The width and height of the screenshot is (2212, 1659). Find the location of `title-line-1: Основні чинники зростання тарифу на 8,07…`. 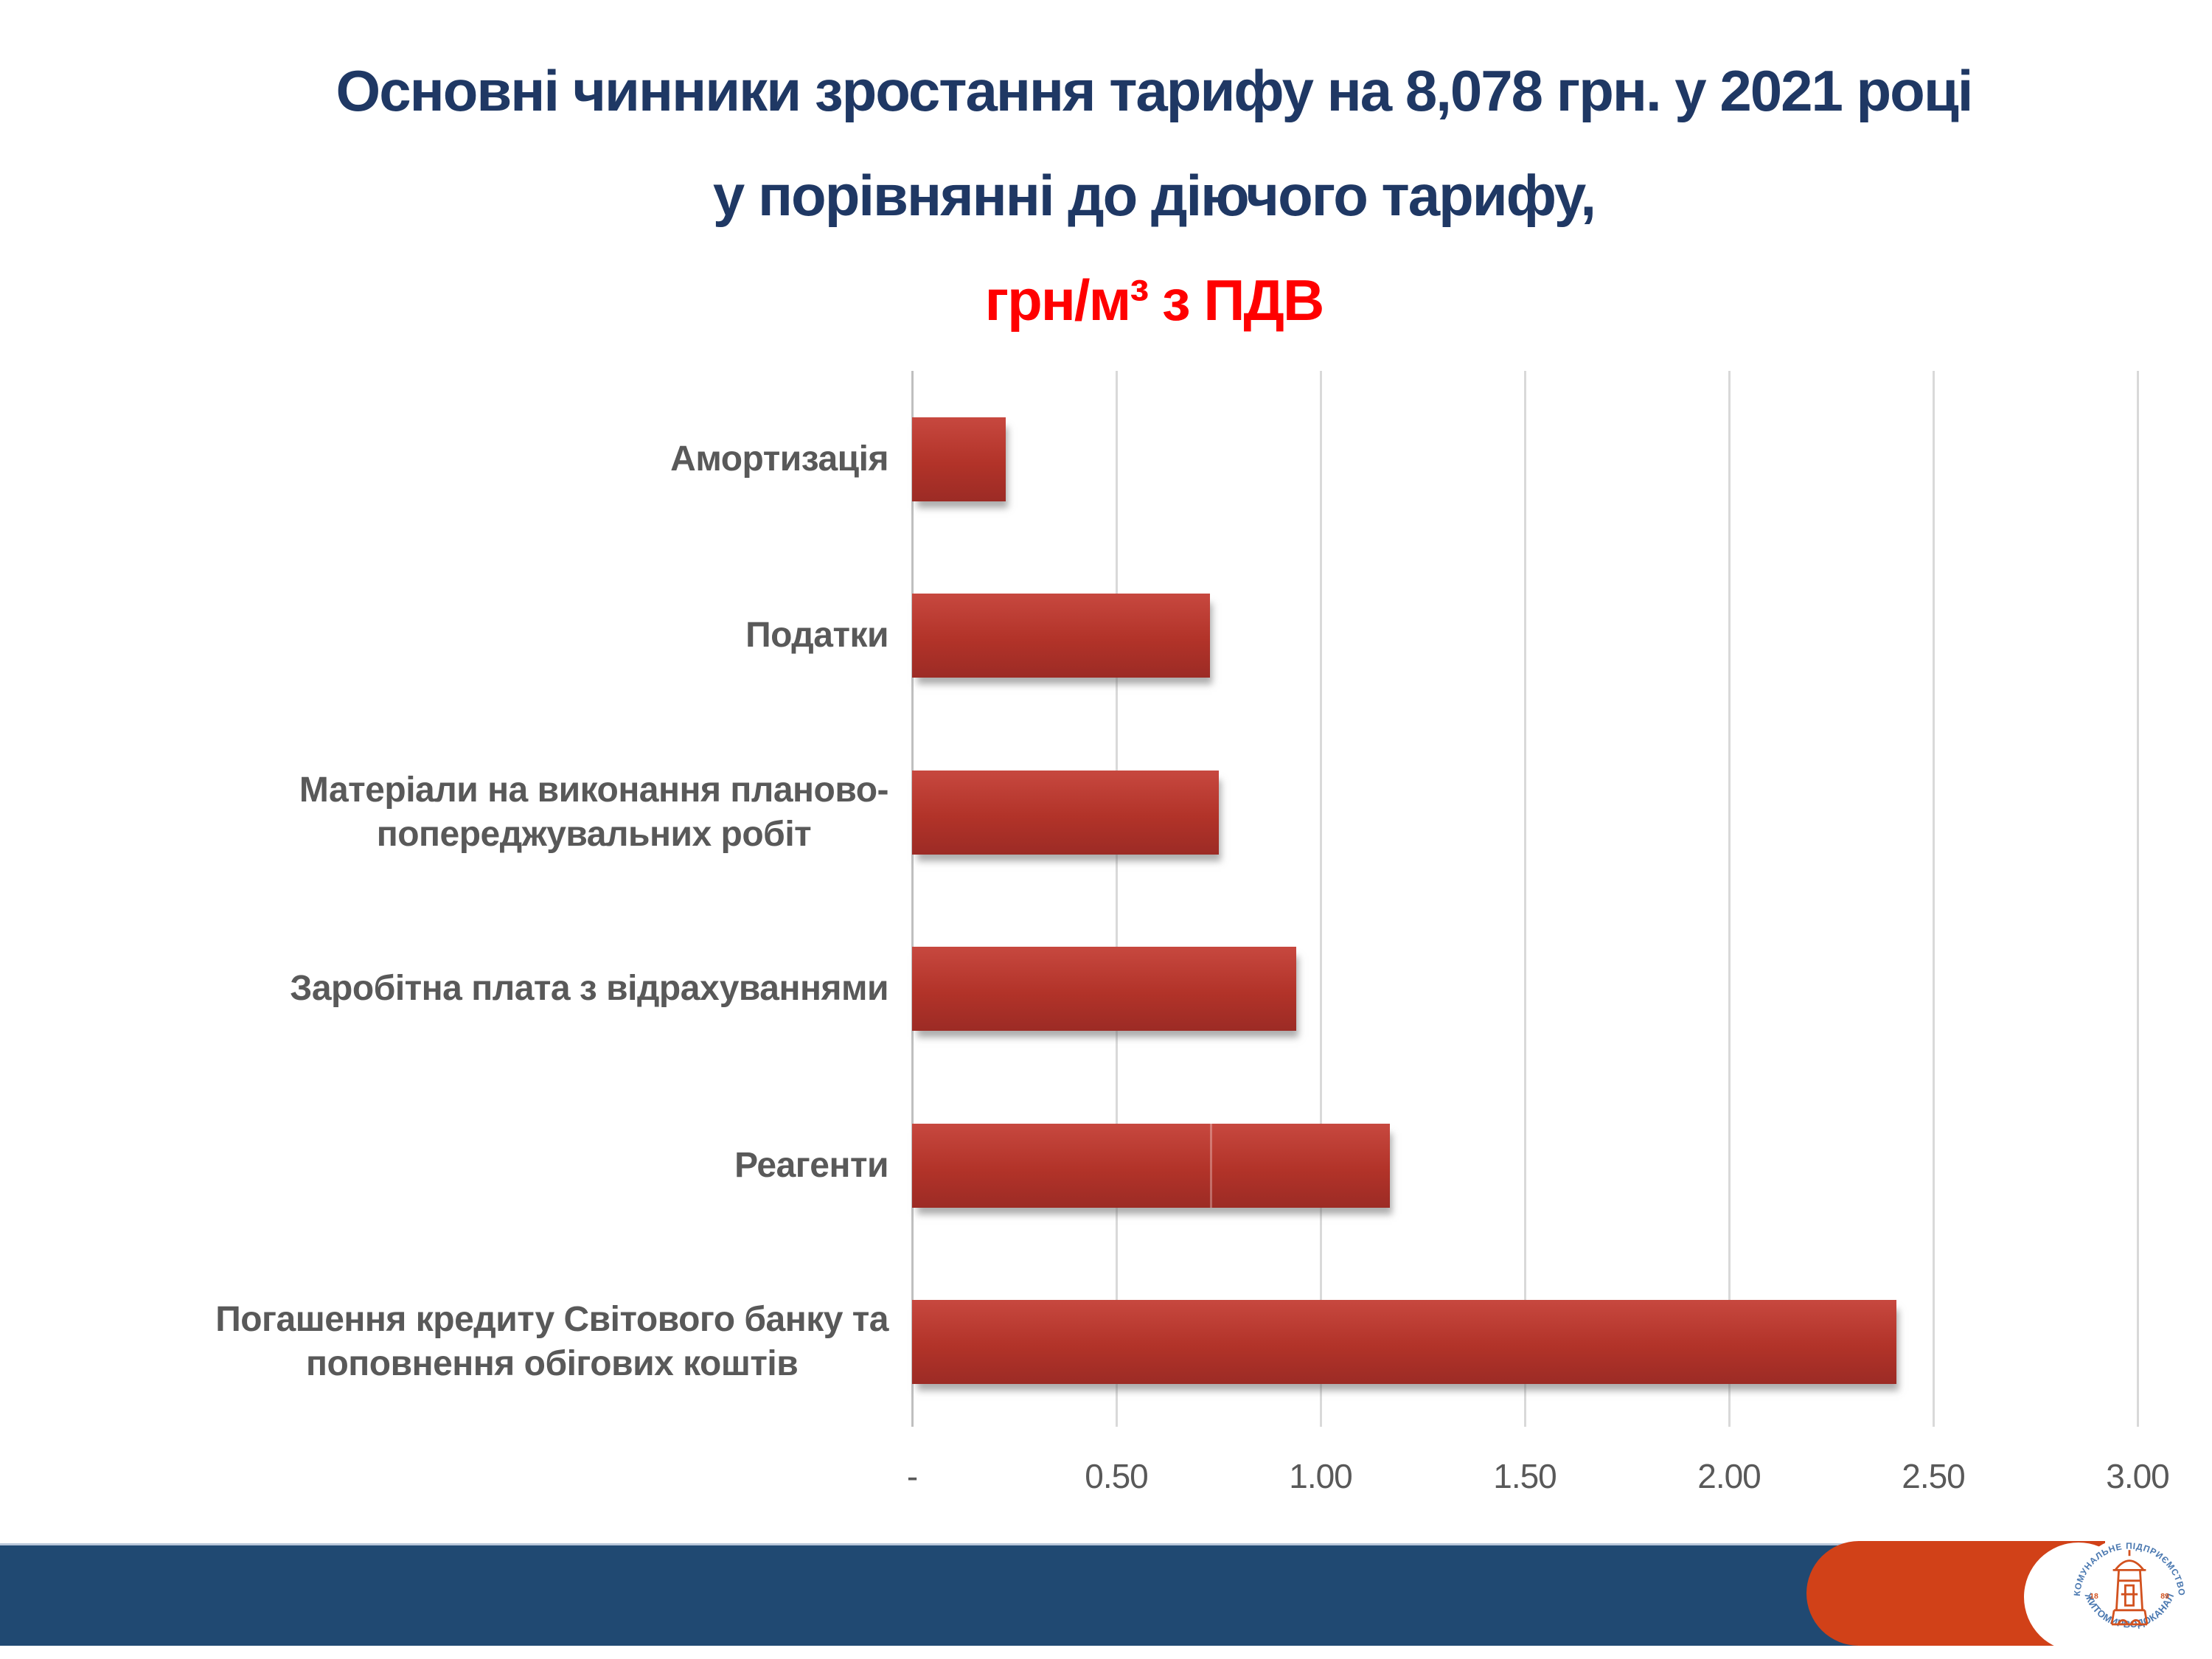

title-line-1: Основні чинники зростання тарифу на 8,07… is located at coordinates (1154, 90).